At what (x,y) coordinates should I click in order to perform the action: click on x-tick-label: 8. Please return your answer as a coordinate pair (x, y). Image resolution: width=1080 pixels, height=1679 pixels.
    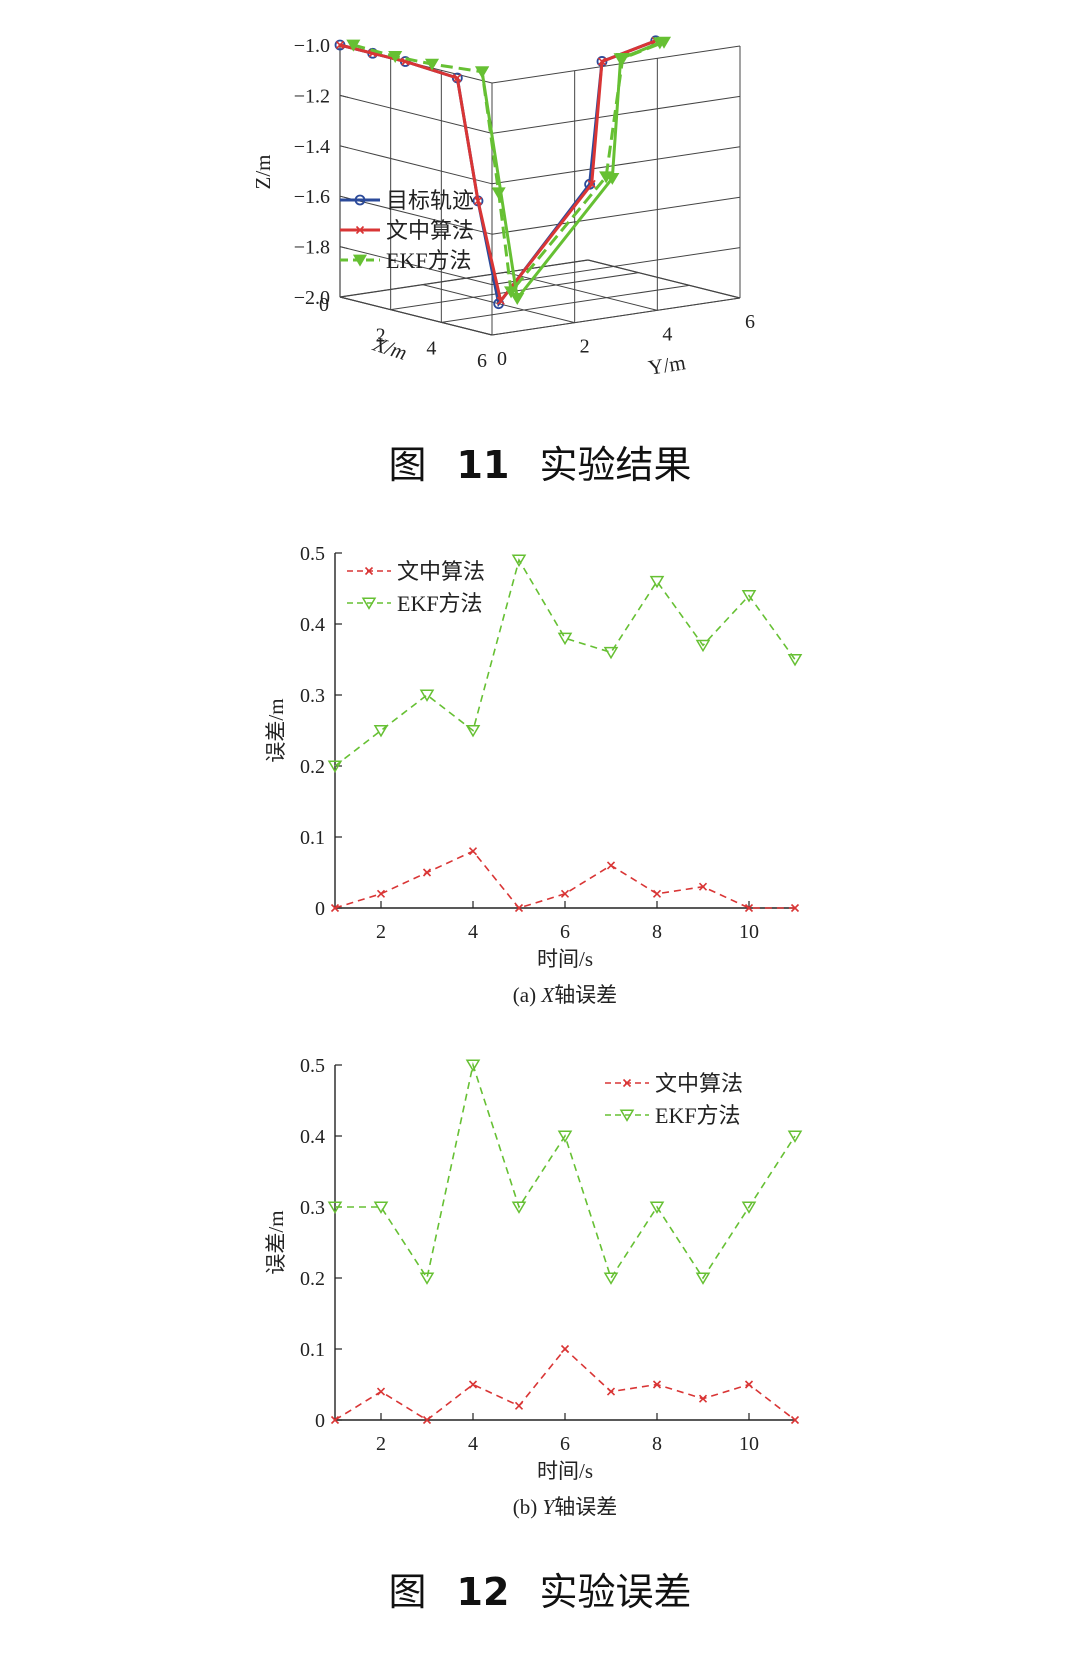
    Looking at the image, I should click on (657, 1444).